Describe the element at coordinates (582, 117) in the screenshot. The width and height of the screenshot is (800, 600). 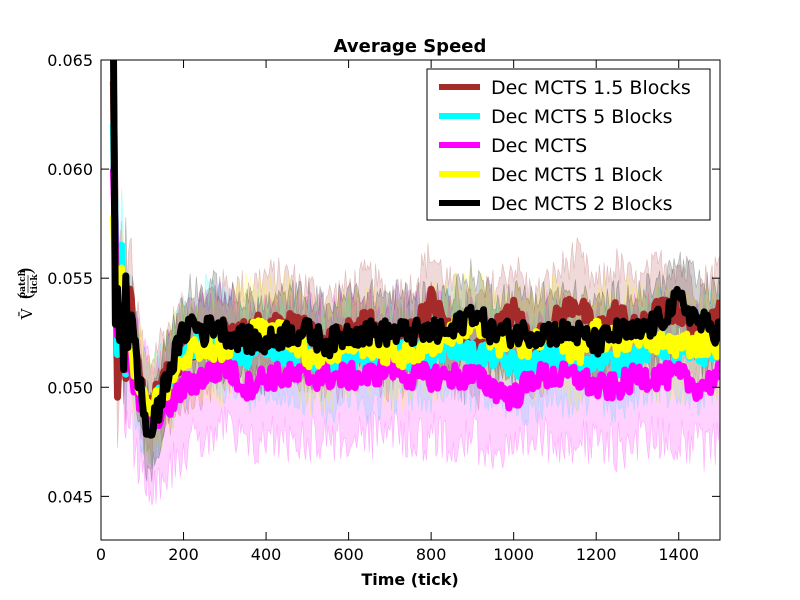
I see `legend-label-1: Dec MCTS 5 Blocks` at that location.